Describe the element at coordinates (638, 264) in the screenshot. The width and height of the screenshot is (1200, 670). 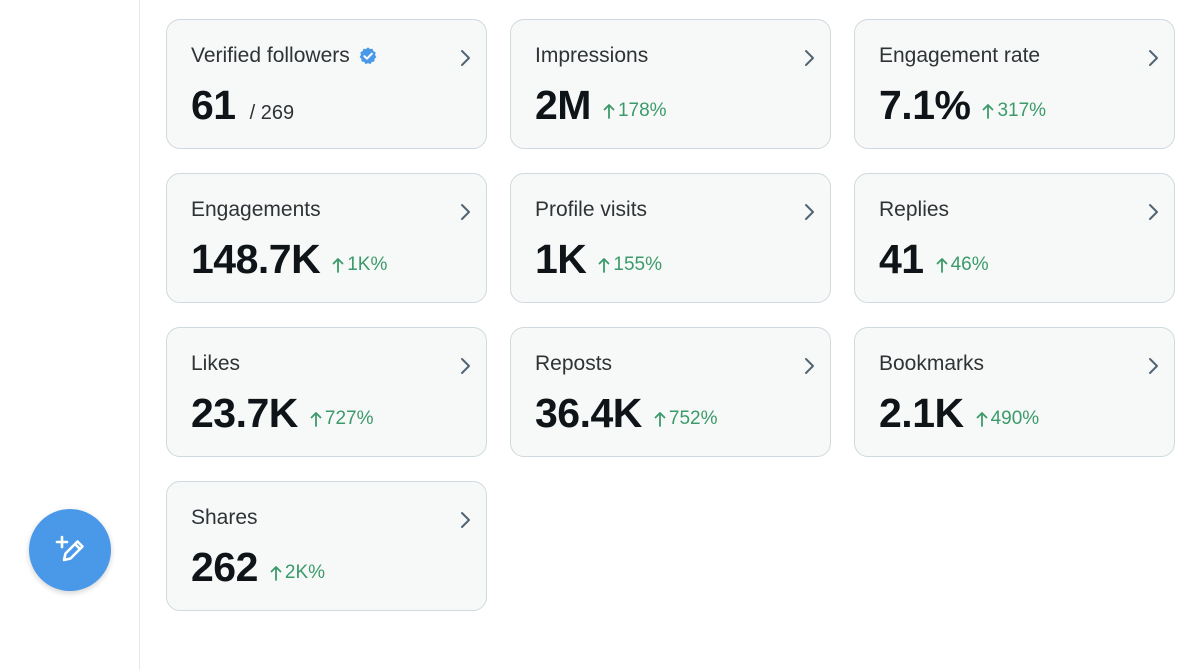
I see `metric-change-value: 155%` at that location.